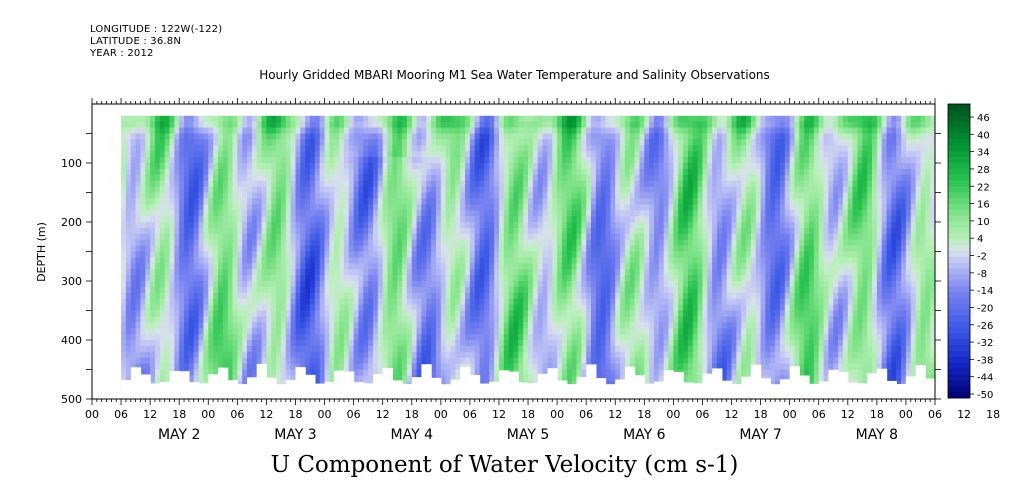  Describe the element at coordinates (71, 163) in the screenshot. I see `y-tick-label: 100` at that location.